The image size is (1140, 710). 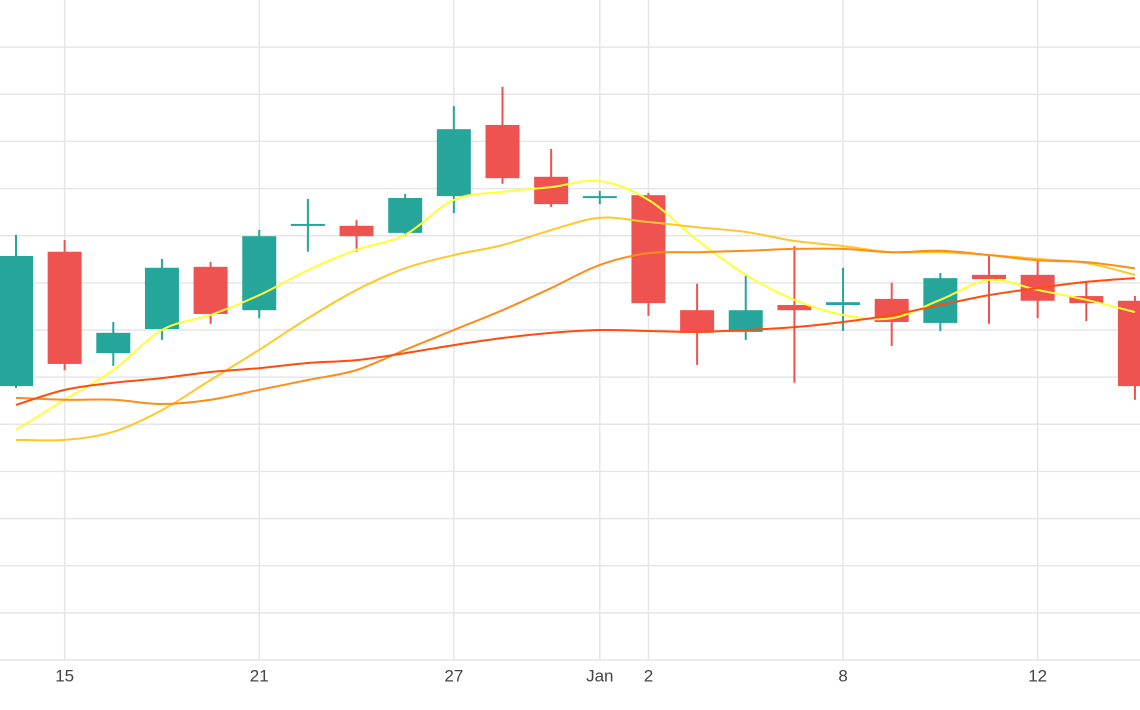 What do you see at coordinates (1037, 675) in the screenshot?
I see `x-tick-label: 12` at bounding box center [1037, 675].